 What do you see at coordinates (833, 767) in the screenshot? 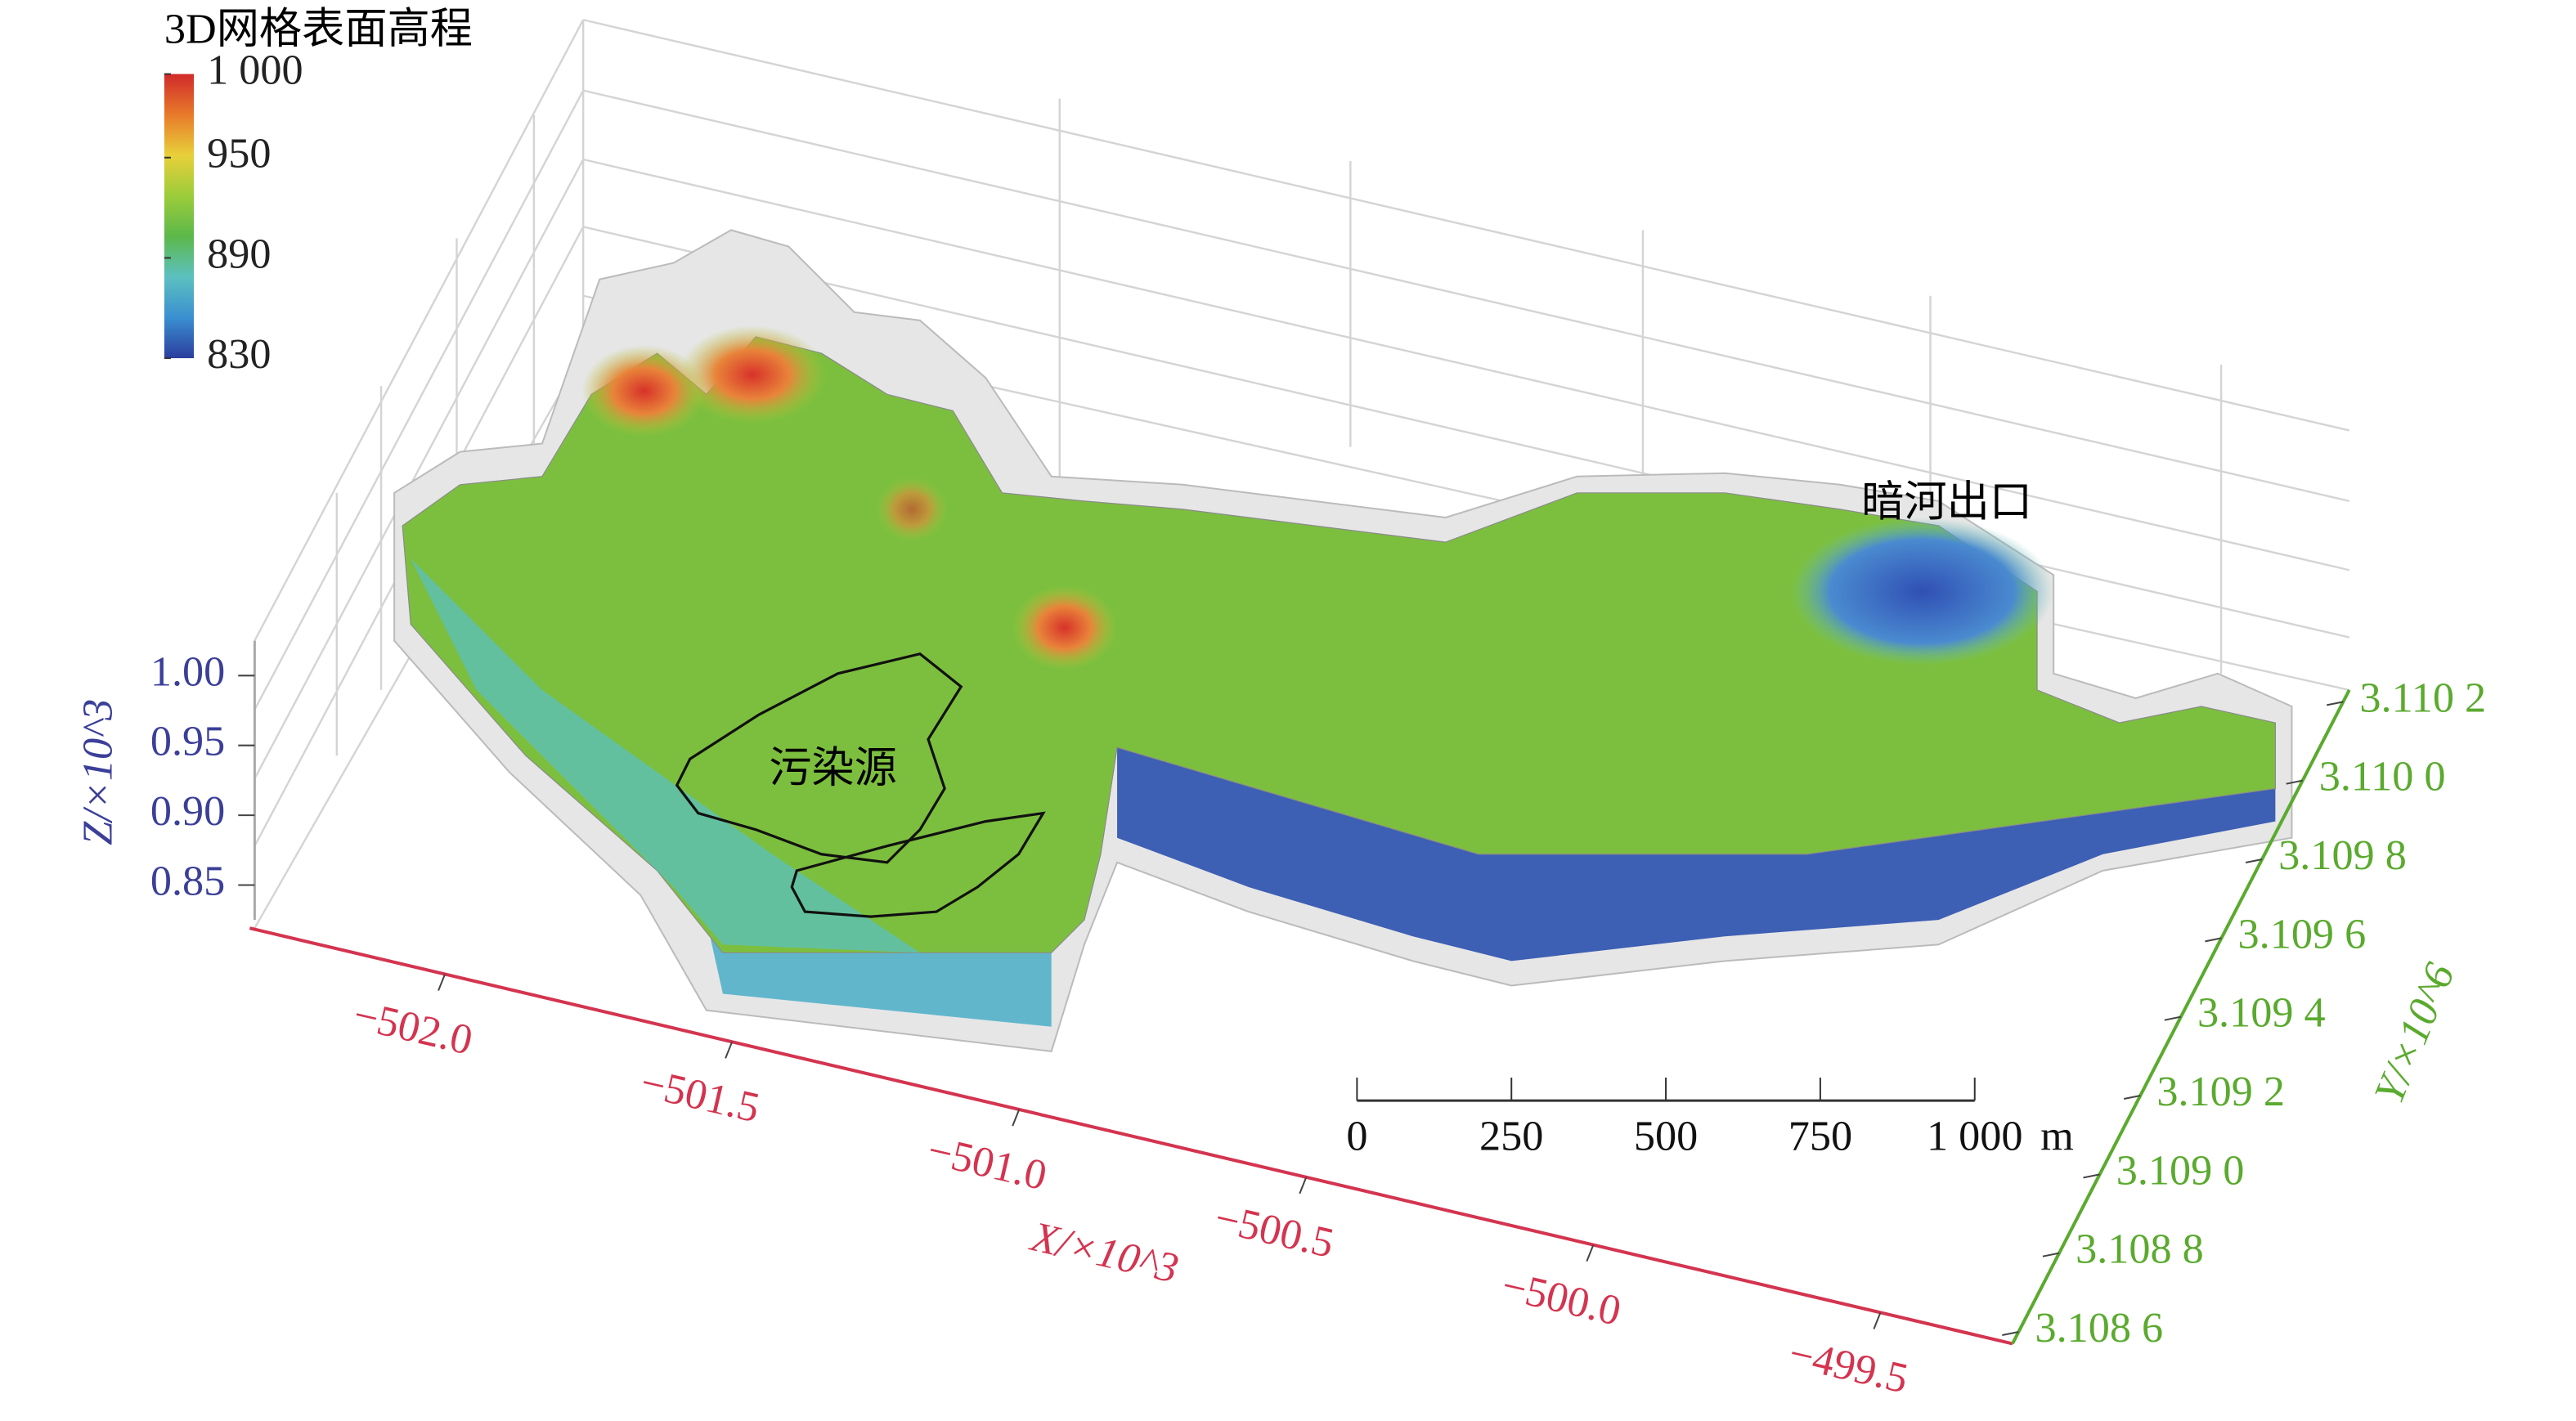
I see `annotation: 污染源` at bounding box center [833, 767].